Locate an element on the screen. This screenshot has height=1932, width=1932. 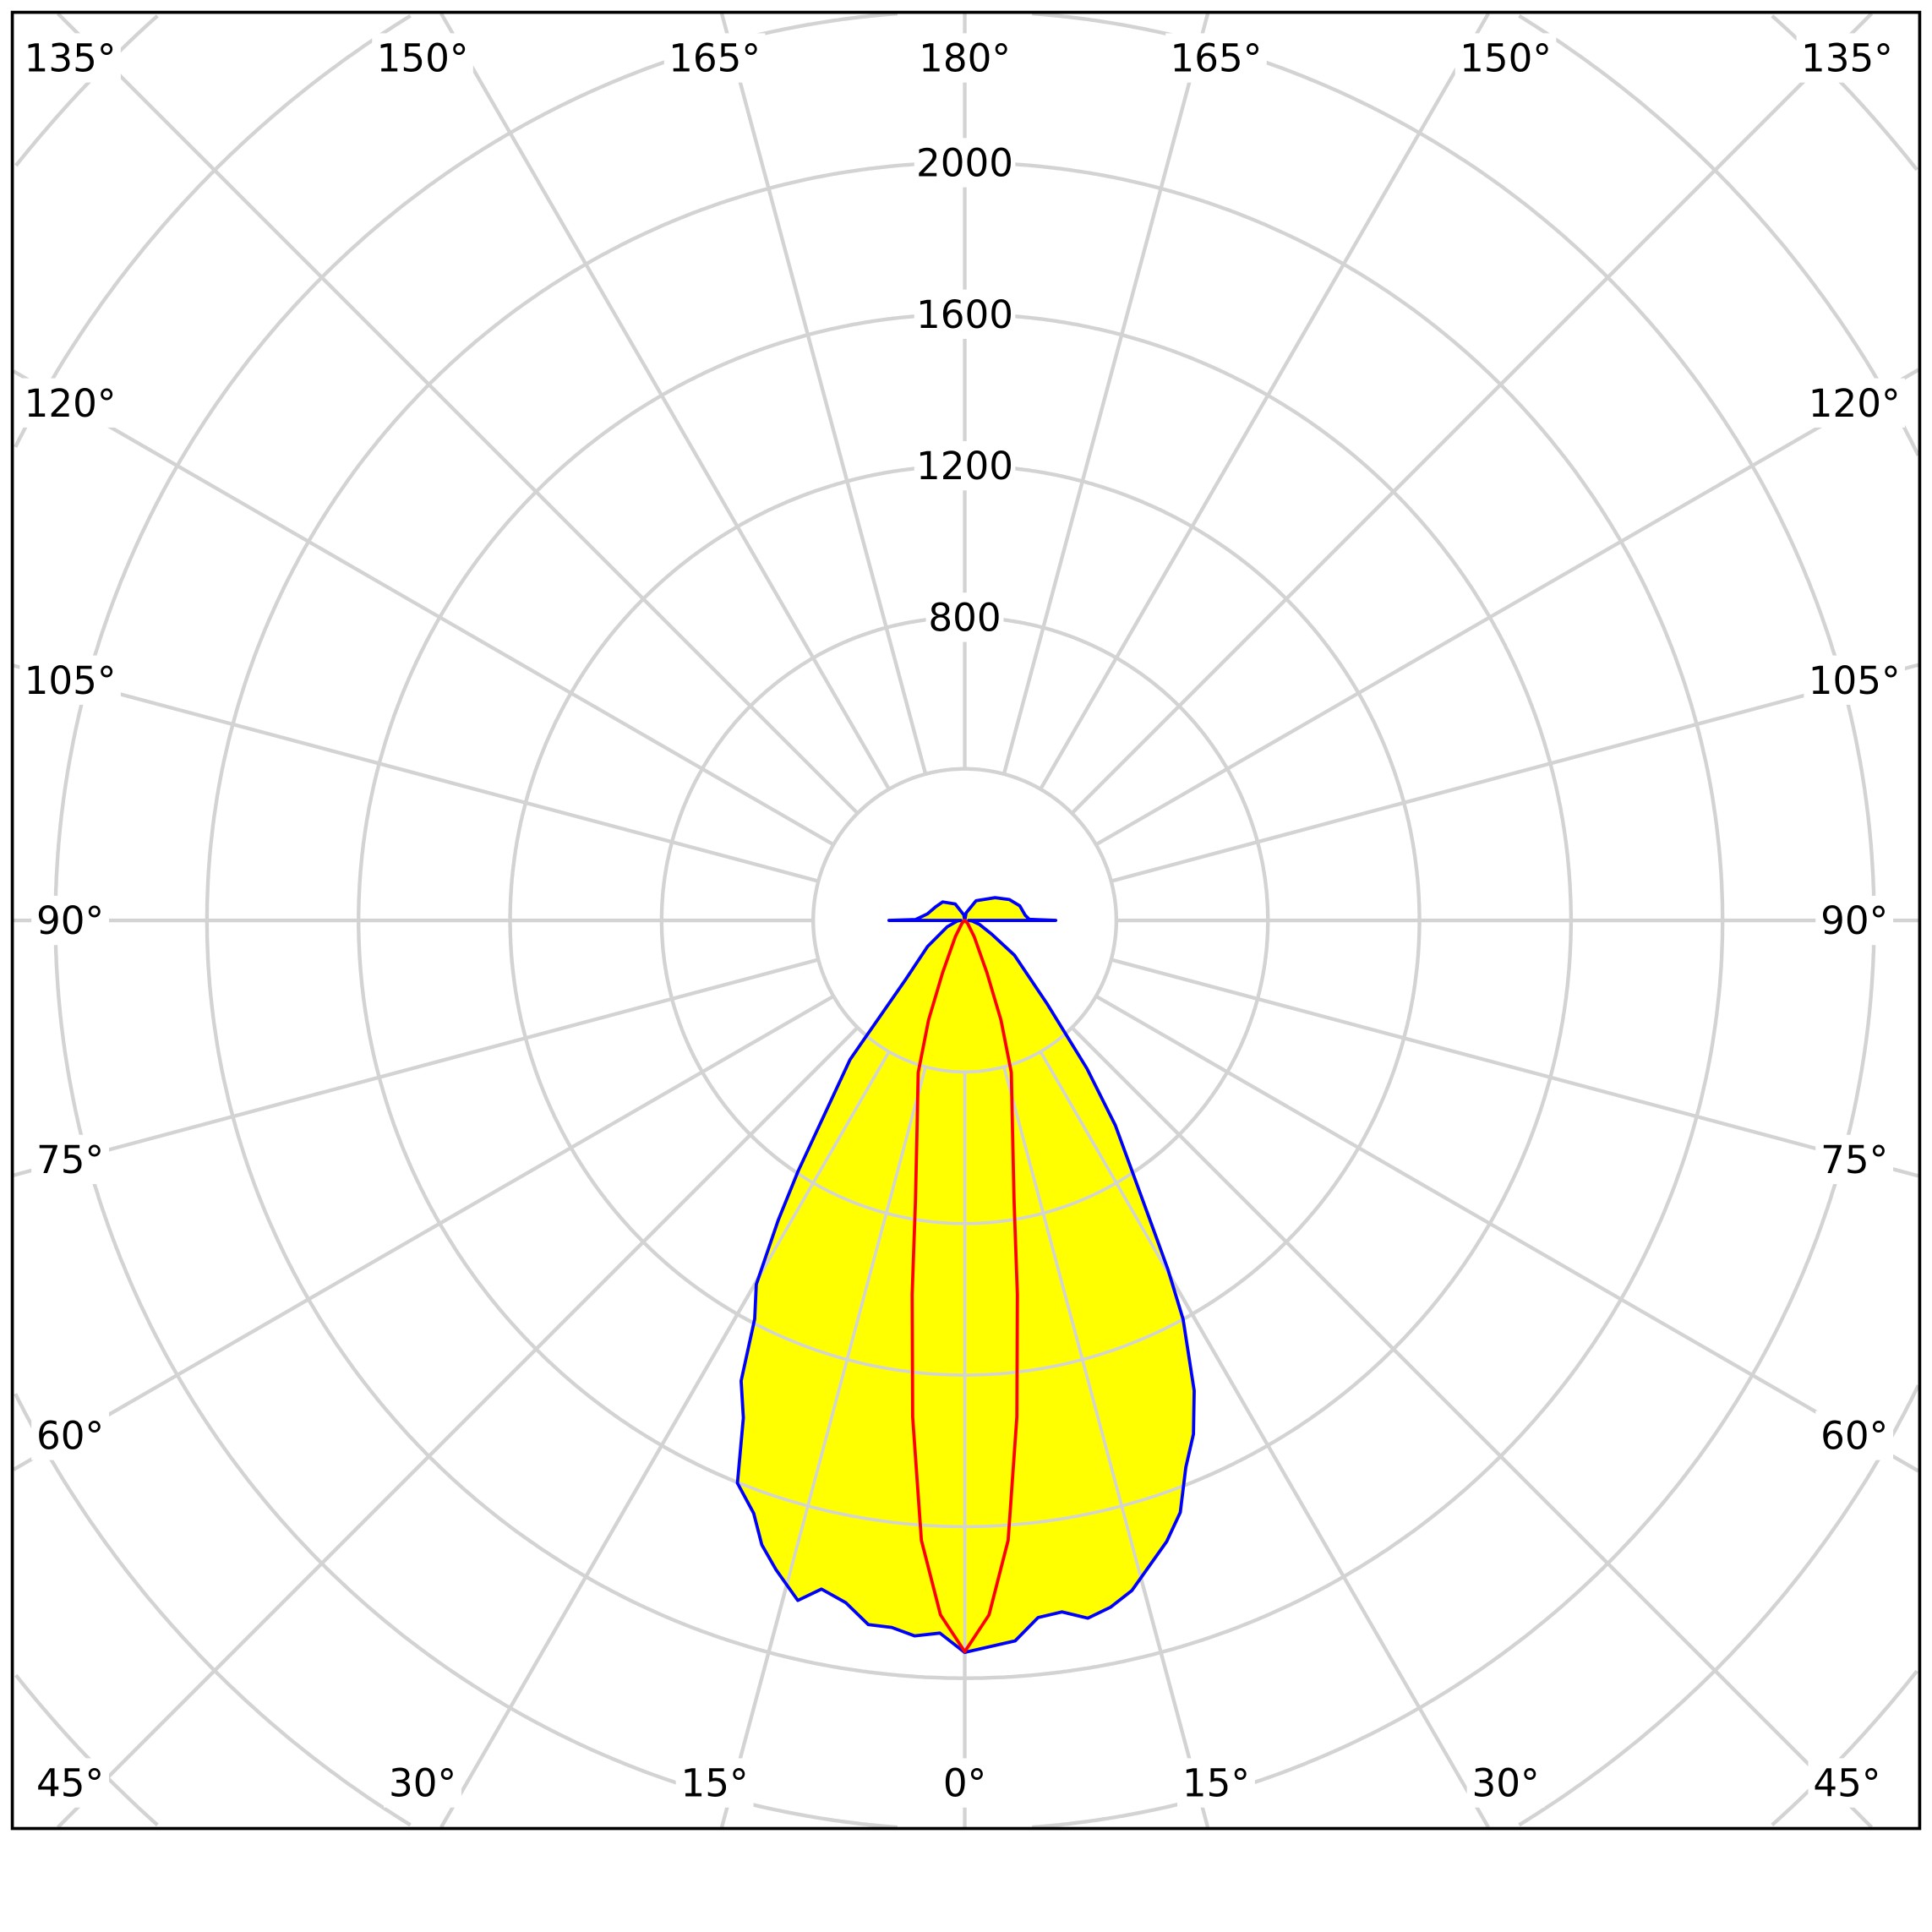
angle-label-left: 75° is located at coordinates (70, 1160).